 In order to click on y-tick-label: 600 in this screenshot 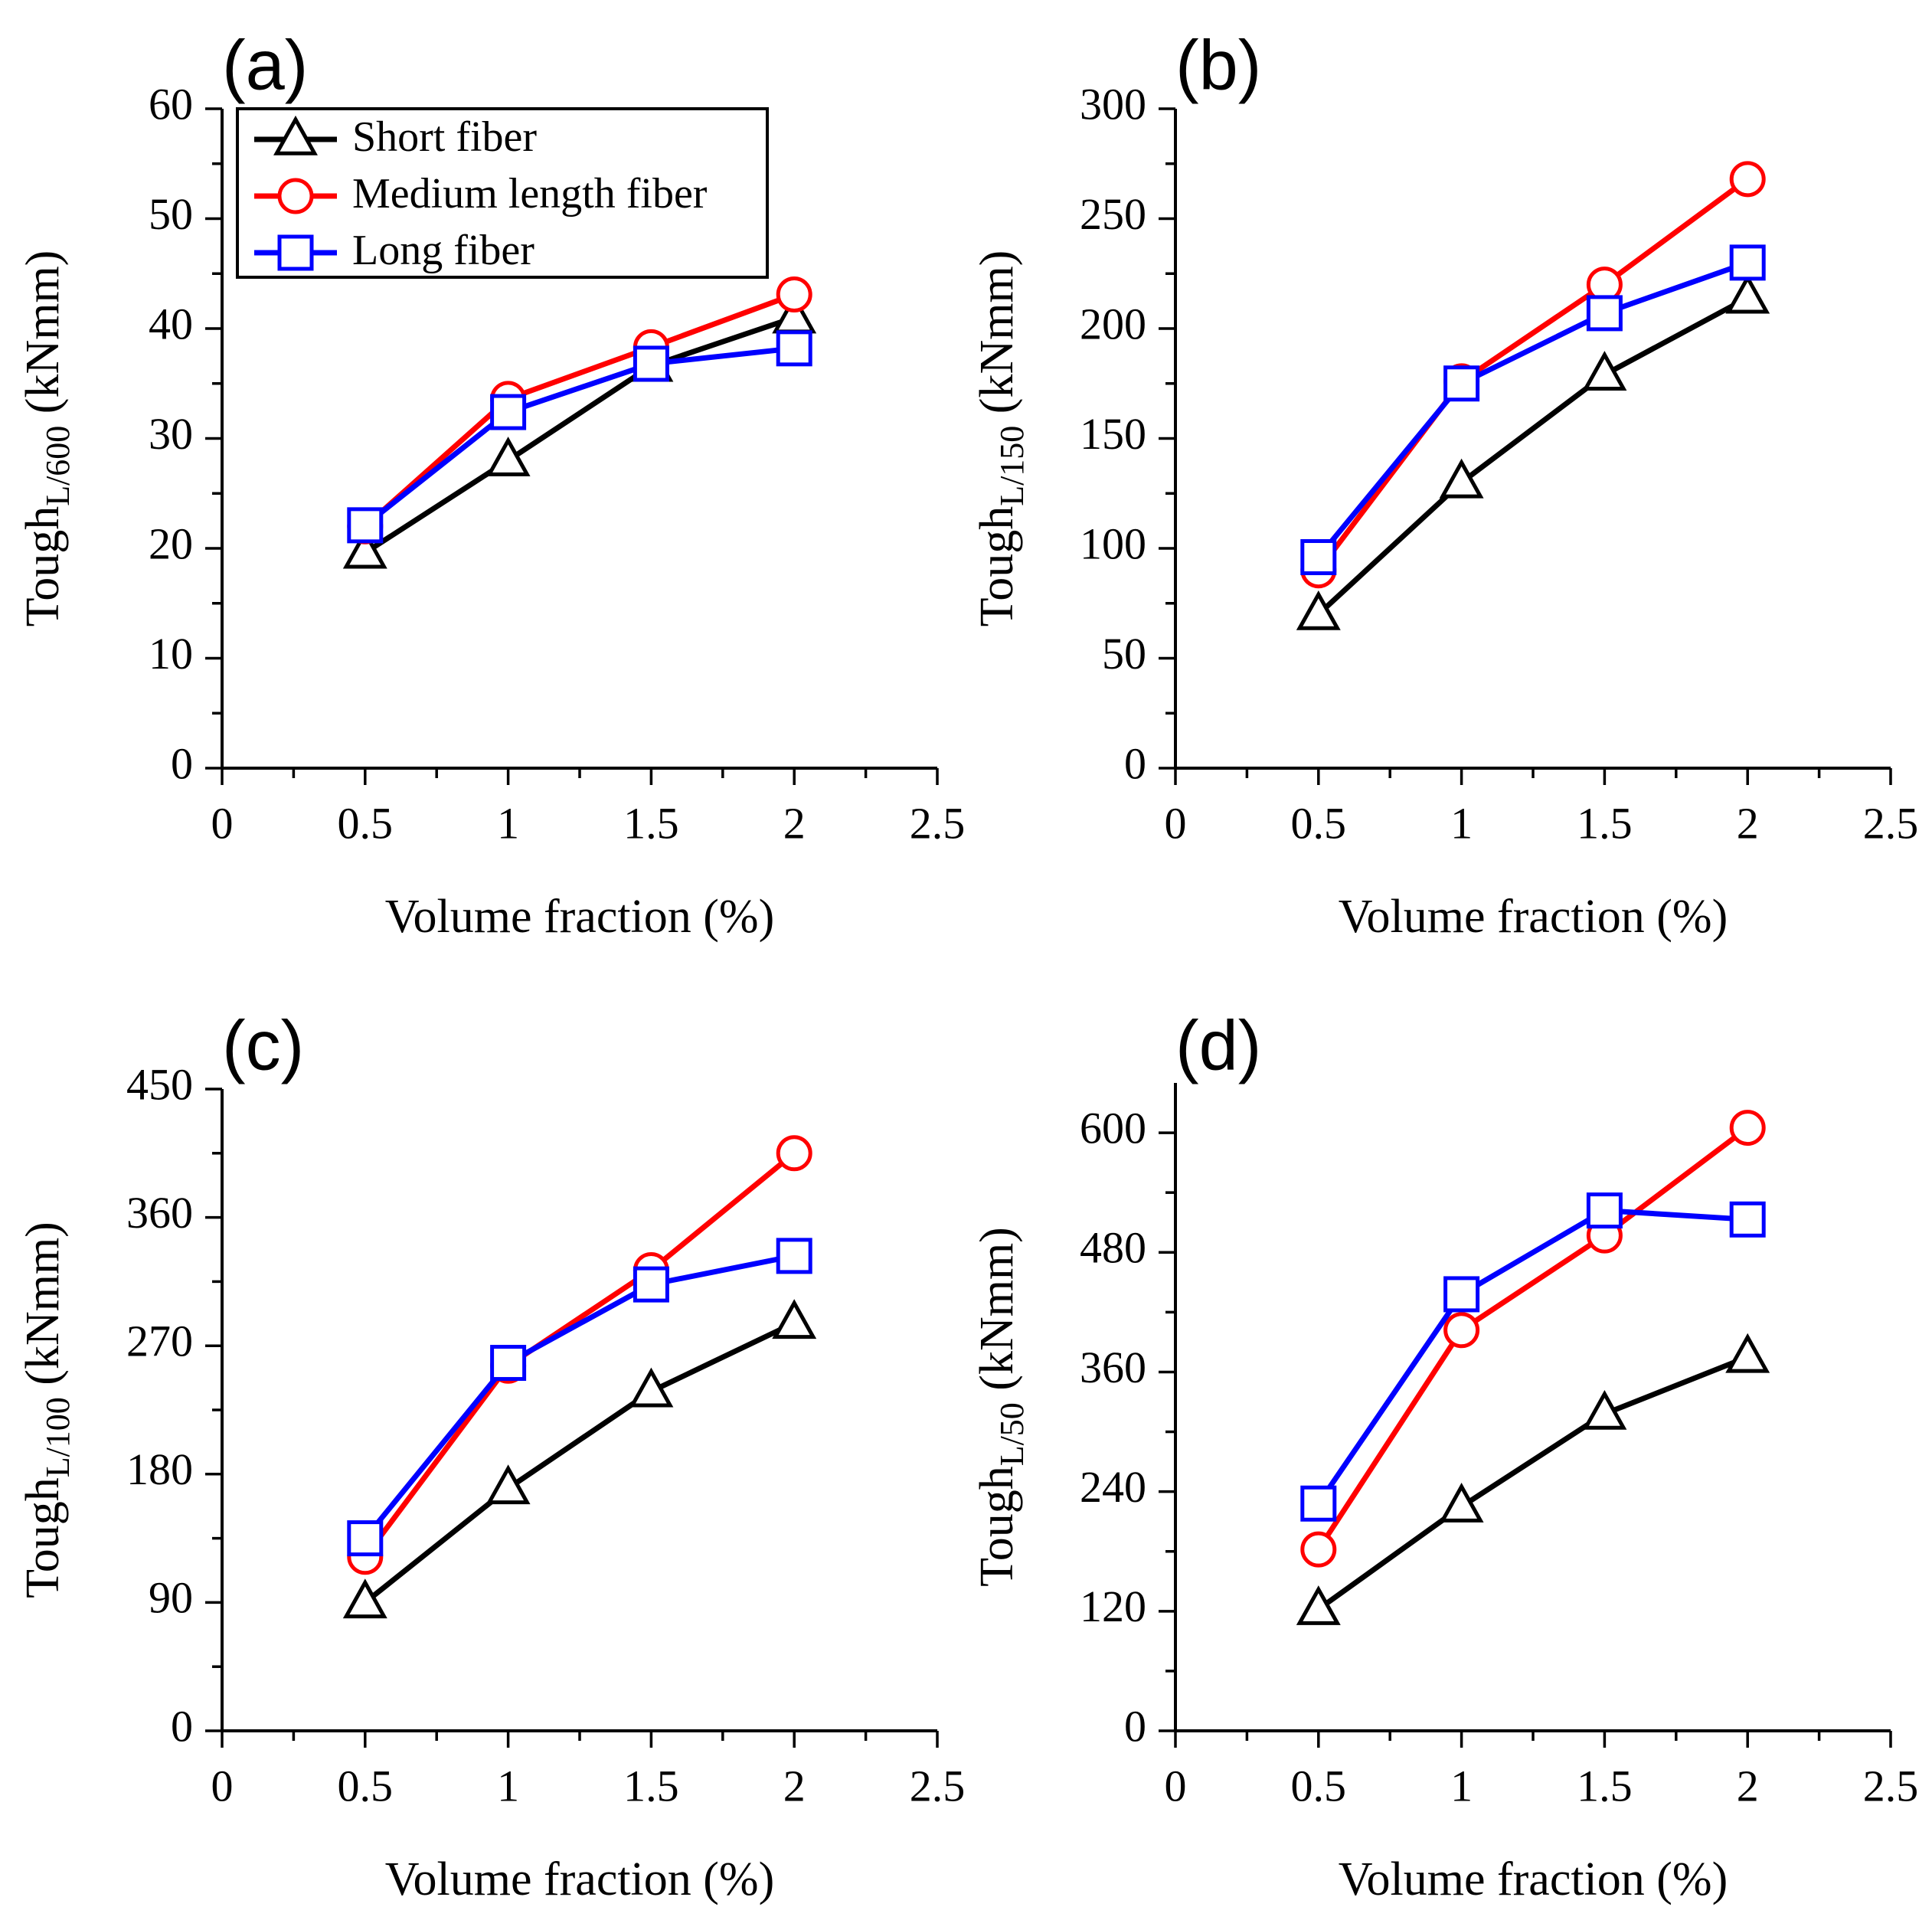, I will do `click(1113, 1128)`.